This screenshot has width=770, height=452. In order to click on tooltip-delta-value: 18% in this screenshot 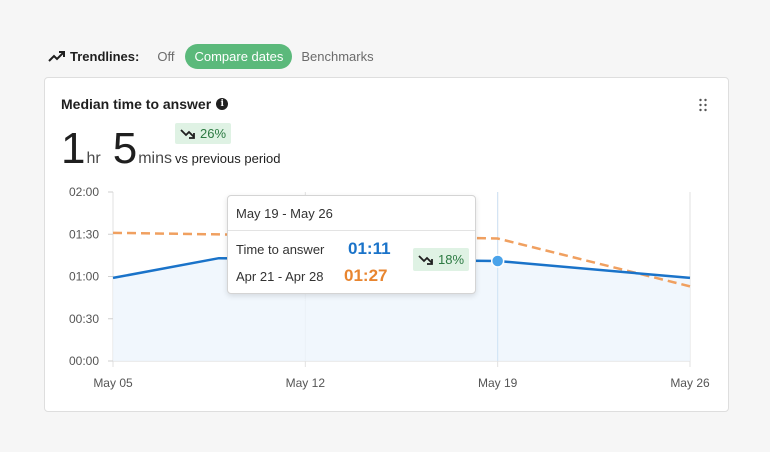, I will do `click(451, 259)`.